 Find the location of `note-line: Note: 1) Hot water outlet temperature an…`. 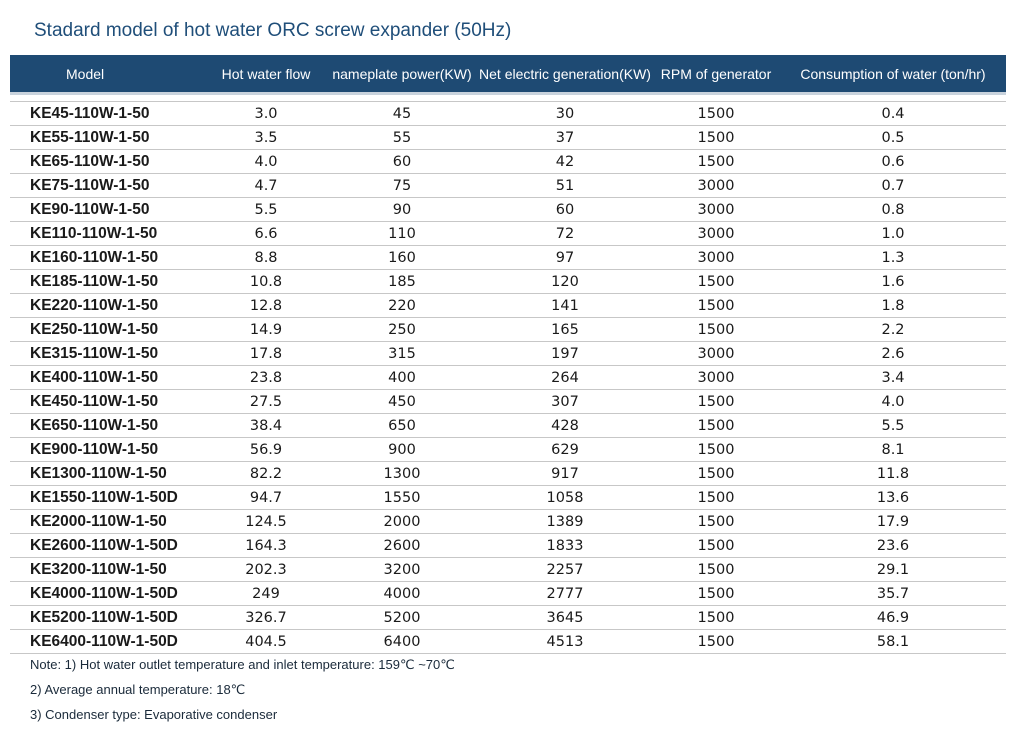

note-line: Note: 1) Hot water outlet temperature an… is located at coordinates (242, 664).